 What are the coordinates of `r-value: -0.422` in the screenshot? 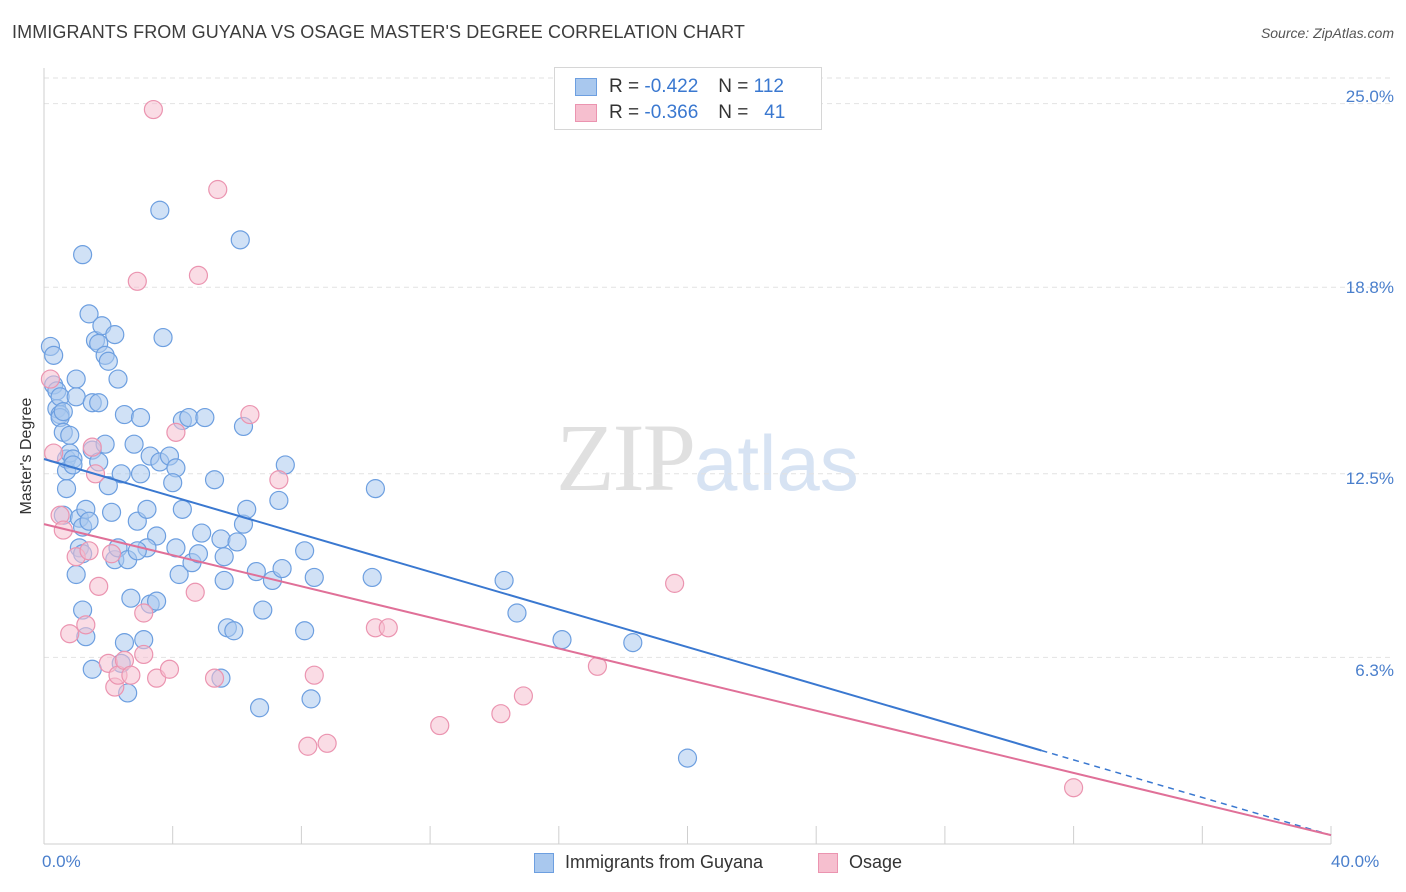 It's located at (671, 86).